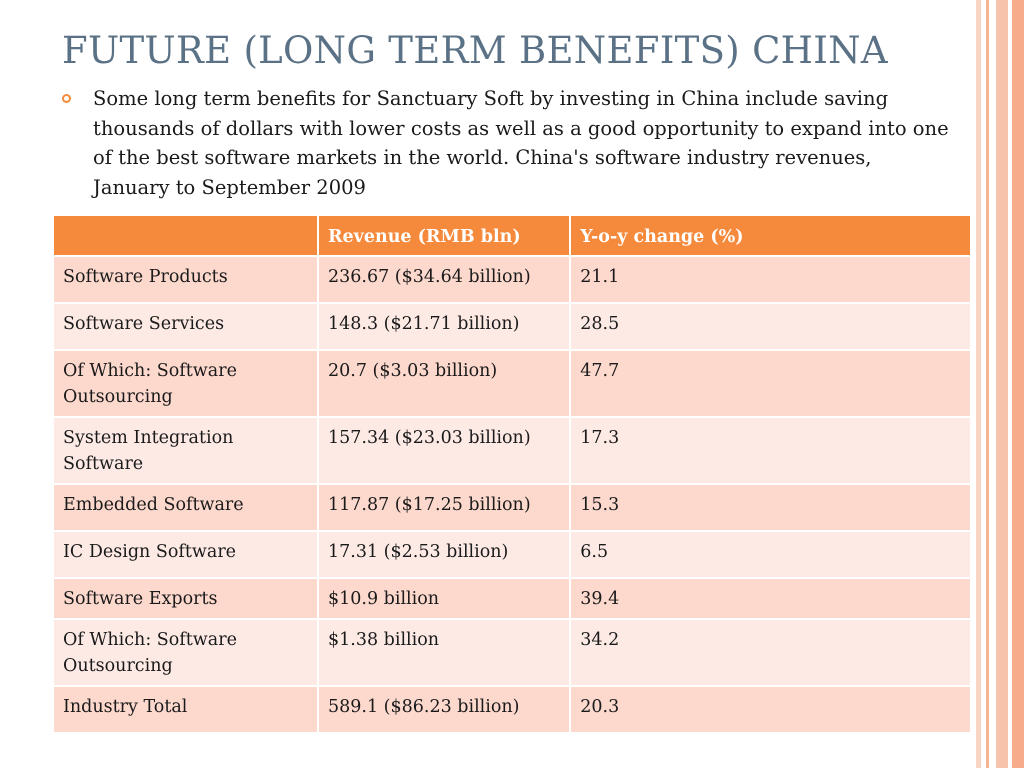 This screenshot has height=768, width=1024. I want to click on row-revenue: 17.31 ($2.53 billion), so click(444, 554).